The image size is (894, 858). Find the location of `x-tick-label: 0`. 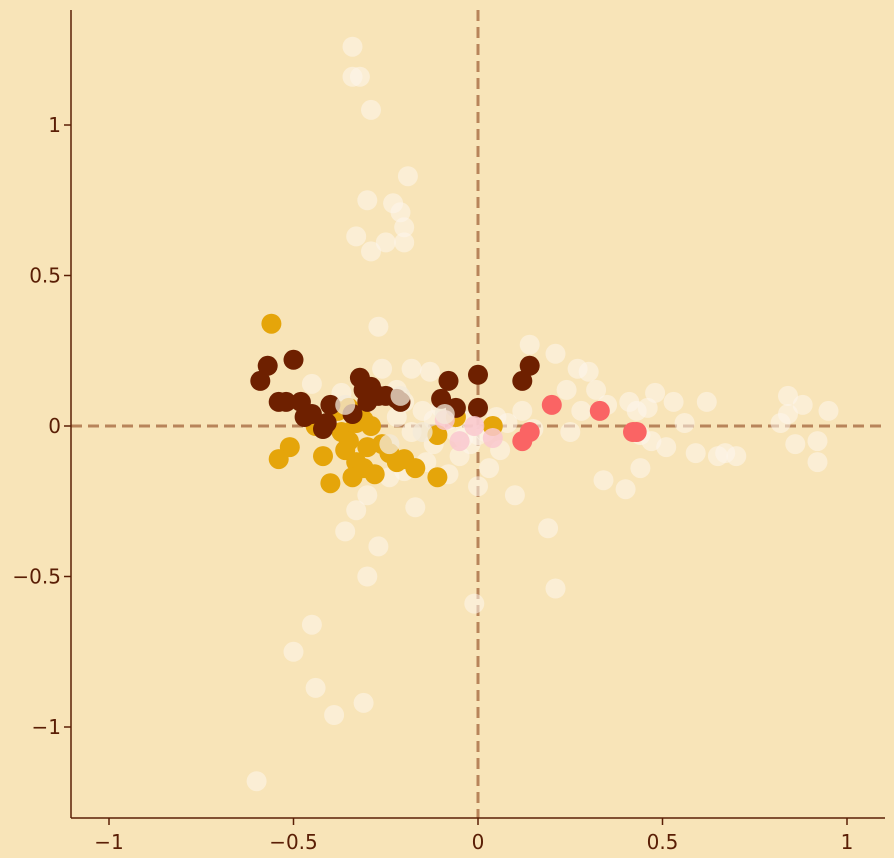

x-tick-label: 0 is located at coordinates (478, 842).